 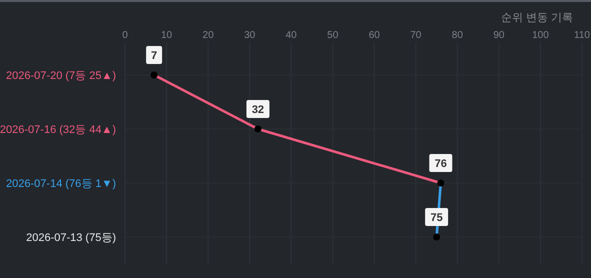 I want to click on x-tick-label: 20, so click(x=208, y=35).